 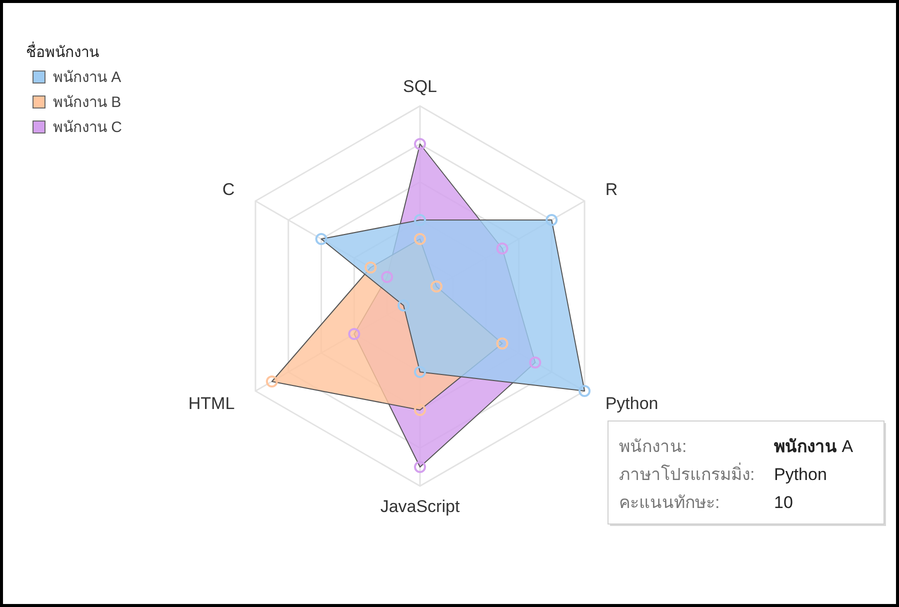 What do you see at coordinates (747, 473) in the screenshot?
I see `tooltip: พนักงาน: พนักงาน A ภาษาโปรแกรมมิ่ง: Python คะแนนทักษะ: 10` at bounding box center [747, 473].